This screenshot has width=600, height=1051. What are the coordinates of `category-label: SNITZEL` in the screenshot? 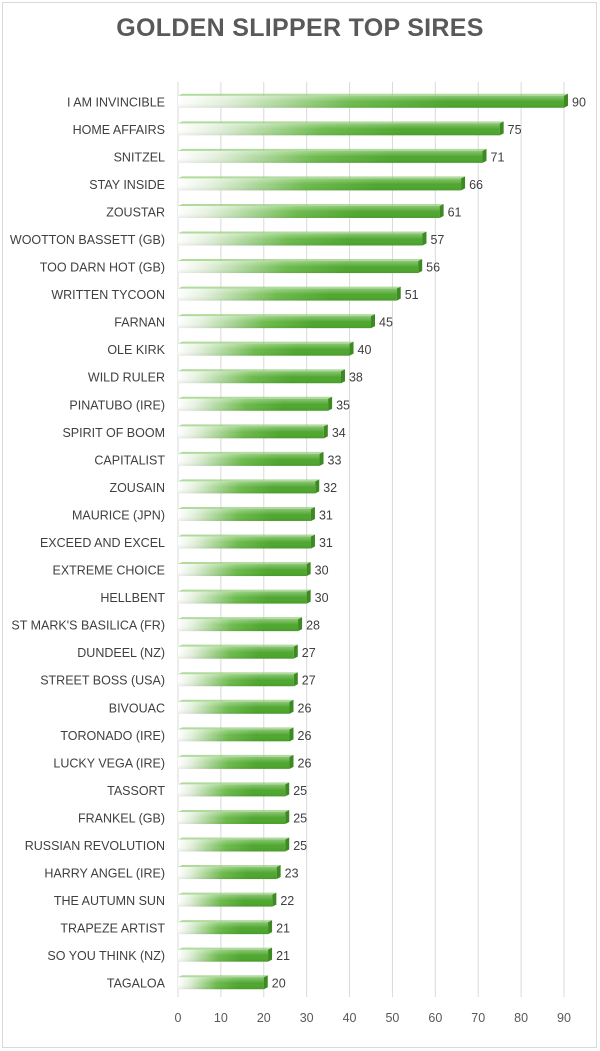 It's located at (139, 157).